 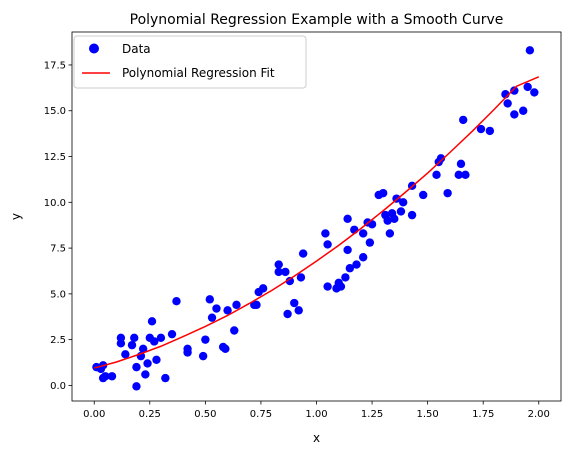 I want to click on x-tick-label: 2.00, so click(x=539, y=414).